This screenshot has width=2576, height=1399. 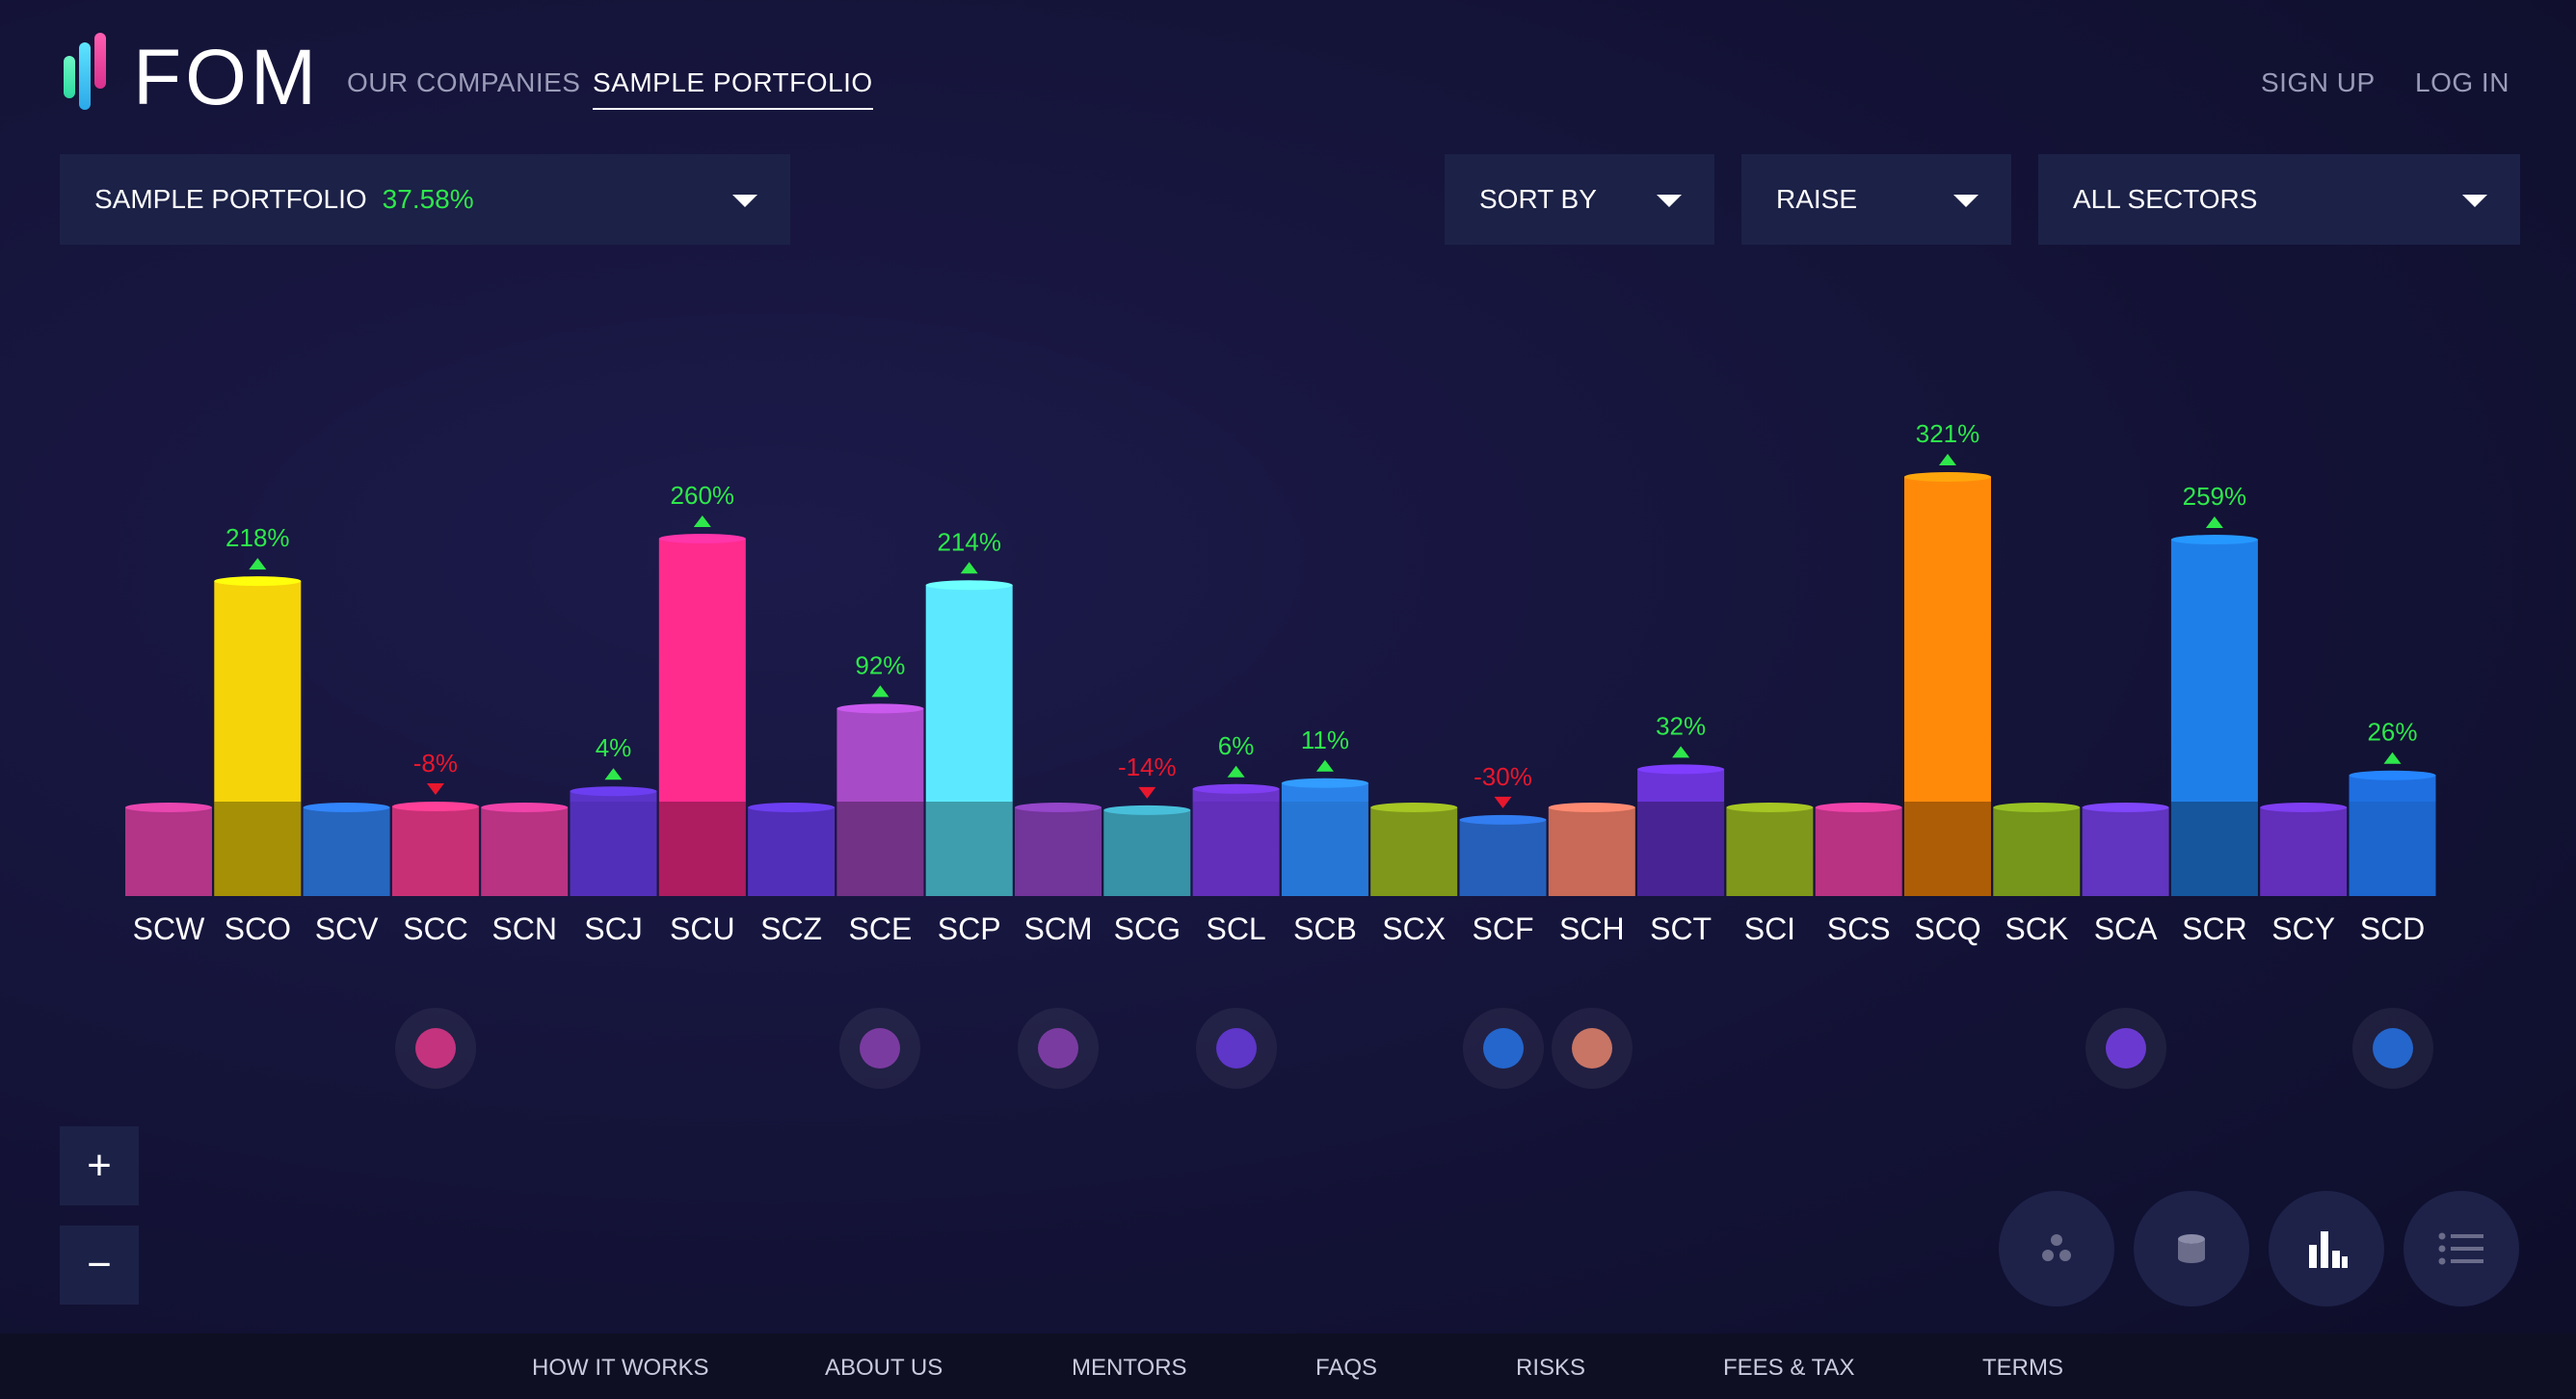 What do you see at coordinates (2037, 850) in the screenshot?
I see `bar-sck` at bounding box center [2037, 850].